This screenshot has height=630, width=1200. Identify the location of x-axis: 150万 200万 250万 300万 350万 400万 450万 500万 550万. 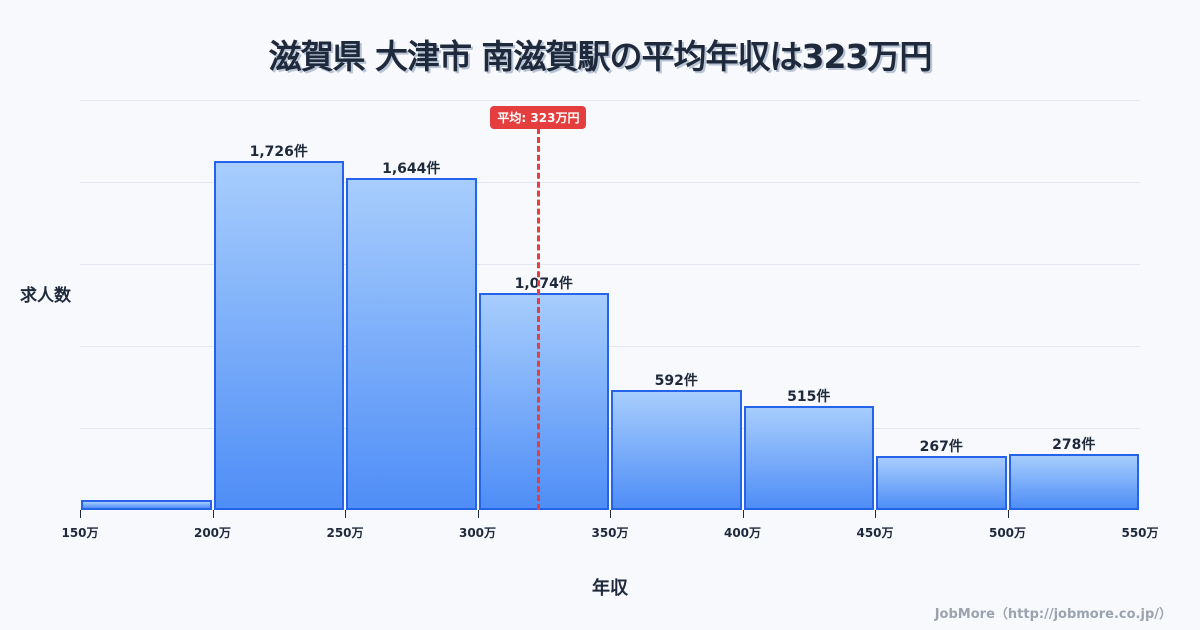
(610, 530).